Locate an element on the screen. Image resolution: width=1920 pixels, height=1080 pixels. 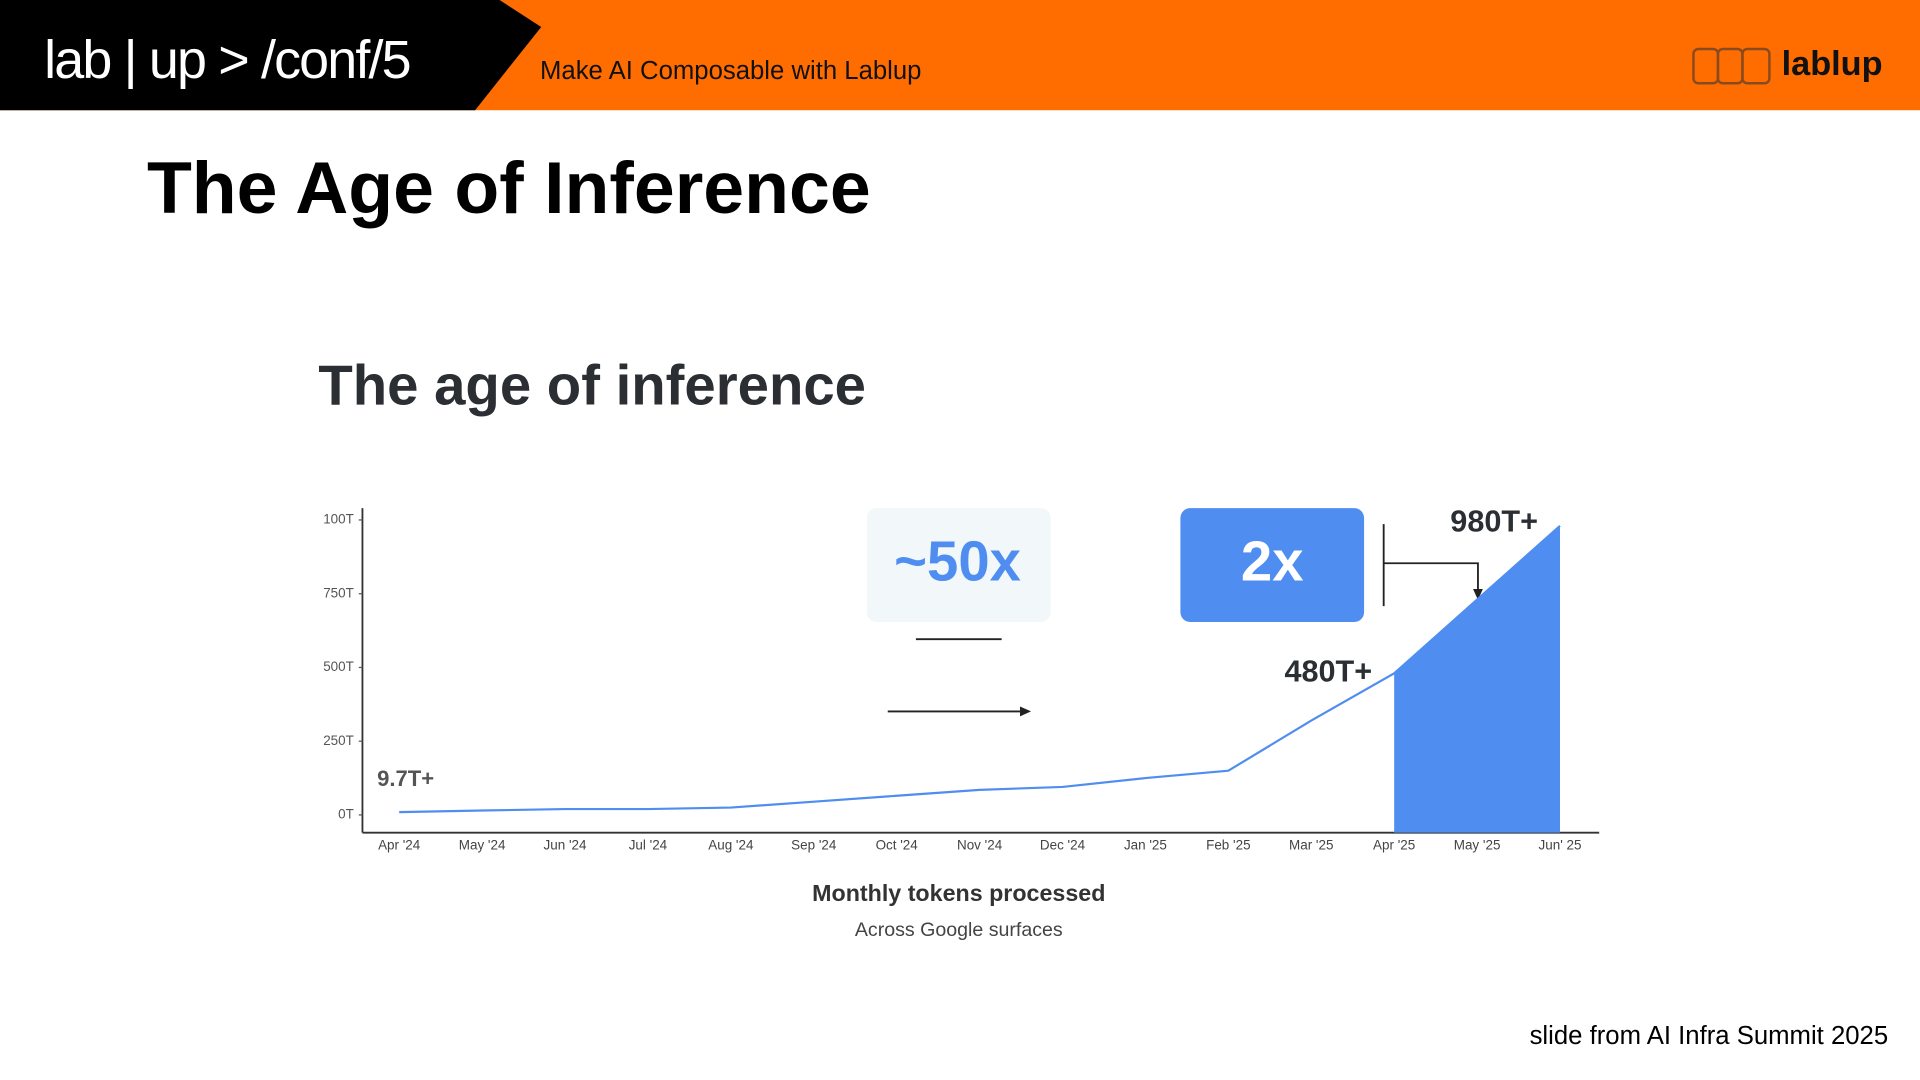
x-tick-label: Dec '24 is located at coordinates (1063, 845).